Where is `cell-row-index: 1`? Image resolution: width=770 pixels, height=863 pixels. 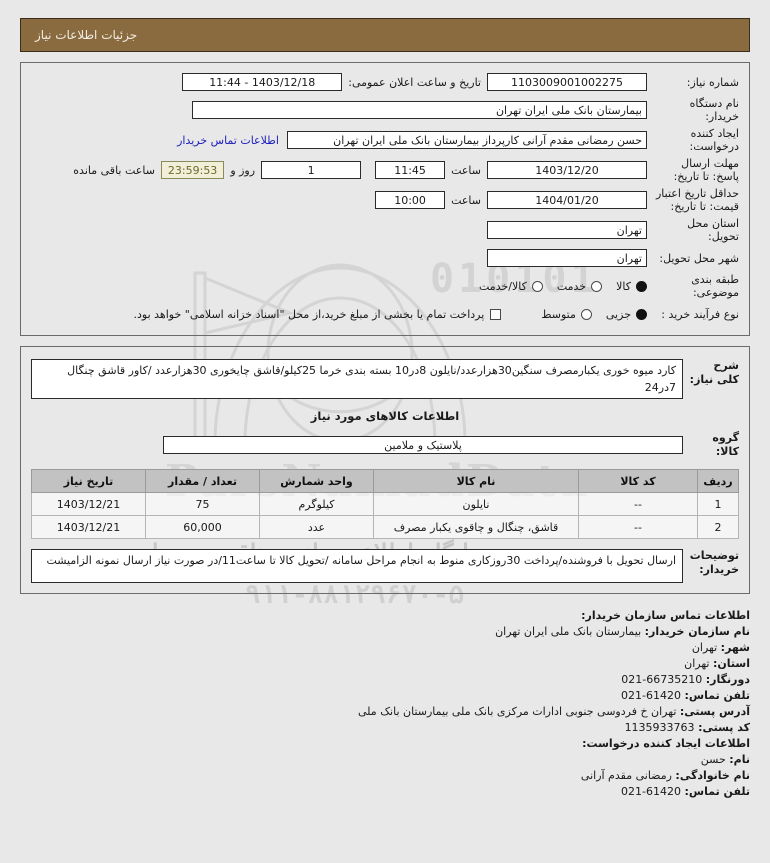
cell-row-index: 1 is located at coordinates (718, 504).